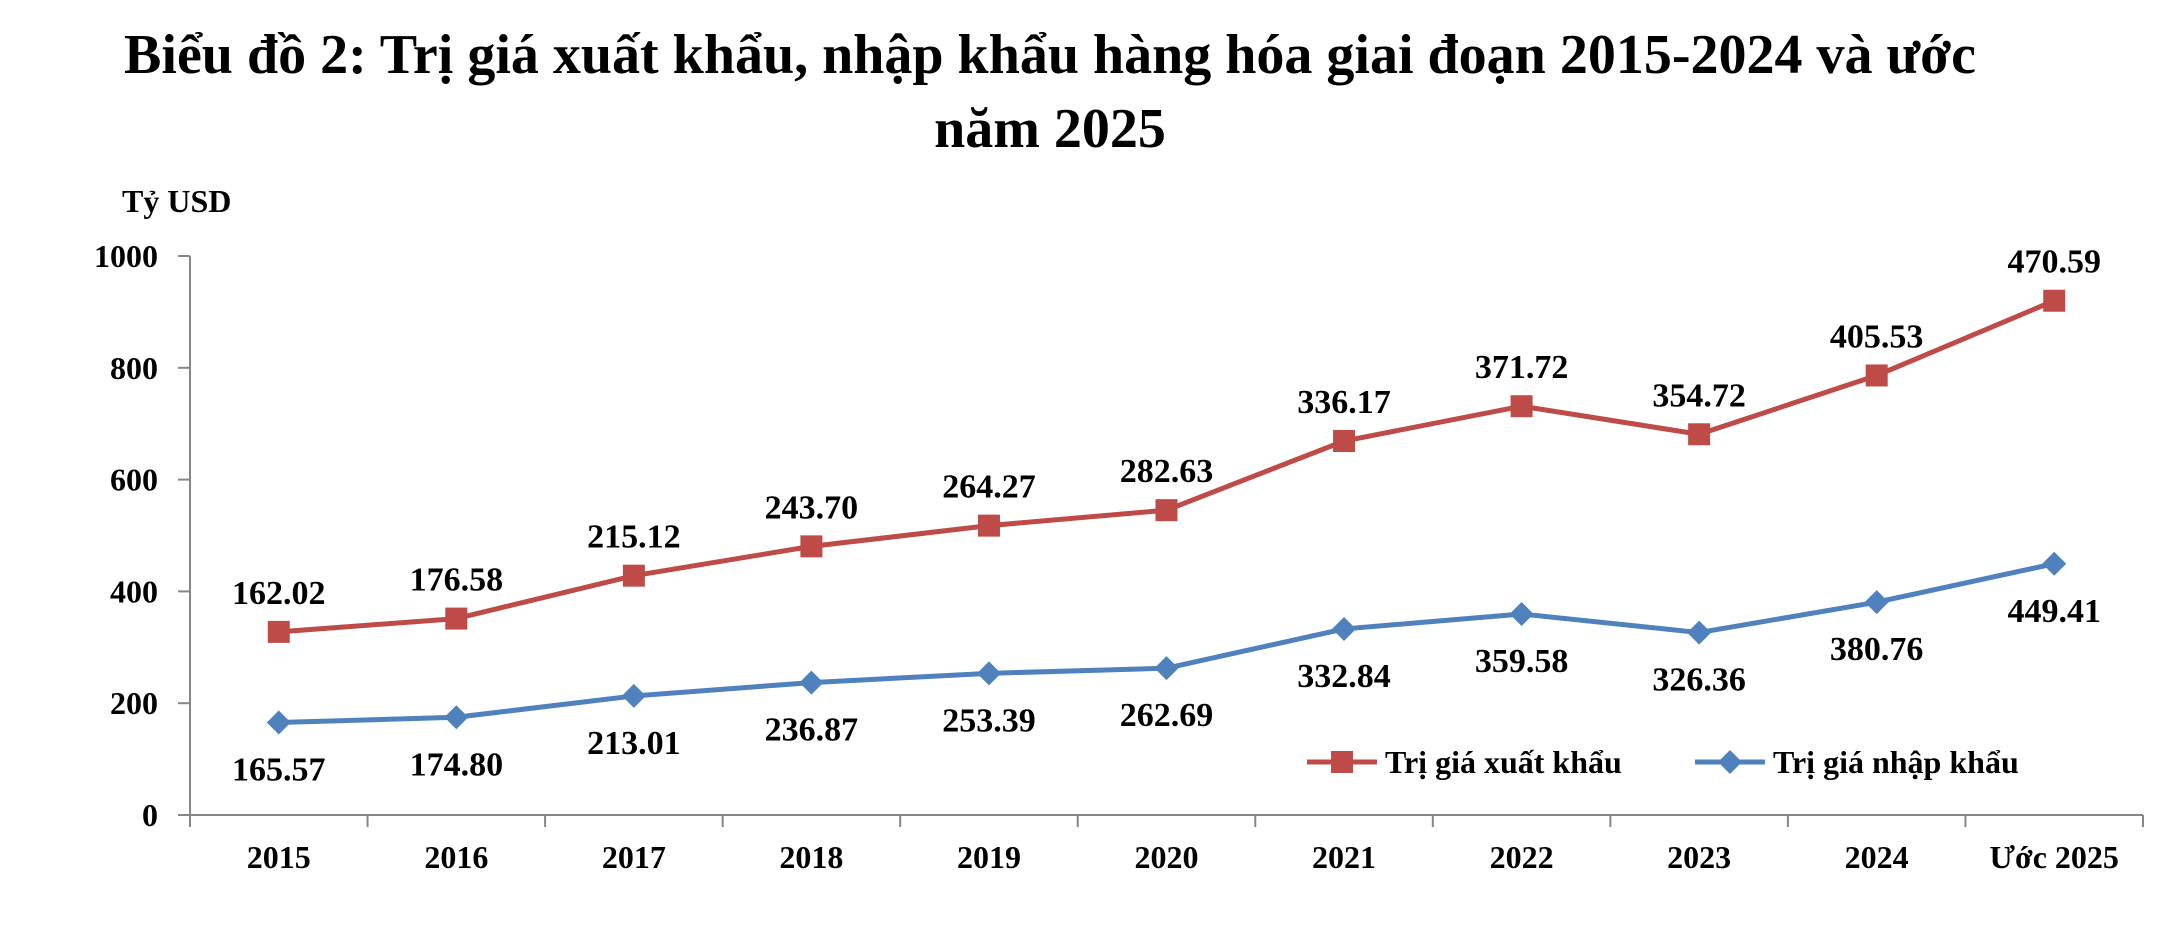 This screenshot has height=926, width=2180. What do you see at coordinates (2054, 611) in the screenshot?
I see `import-data-label: 449.41` at bounding box center [2054, 611].